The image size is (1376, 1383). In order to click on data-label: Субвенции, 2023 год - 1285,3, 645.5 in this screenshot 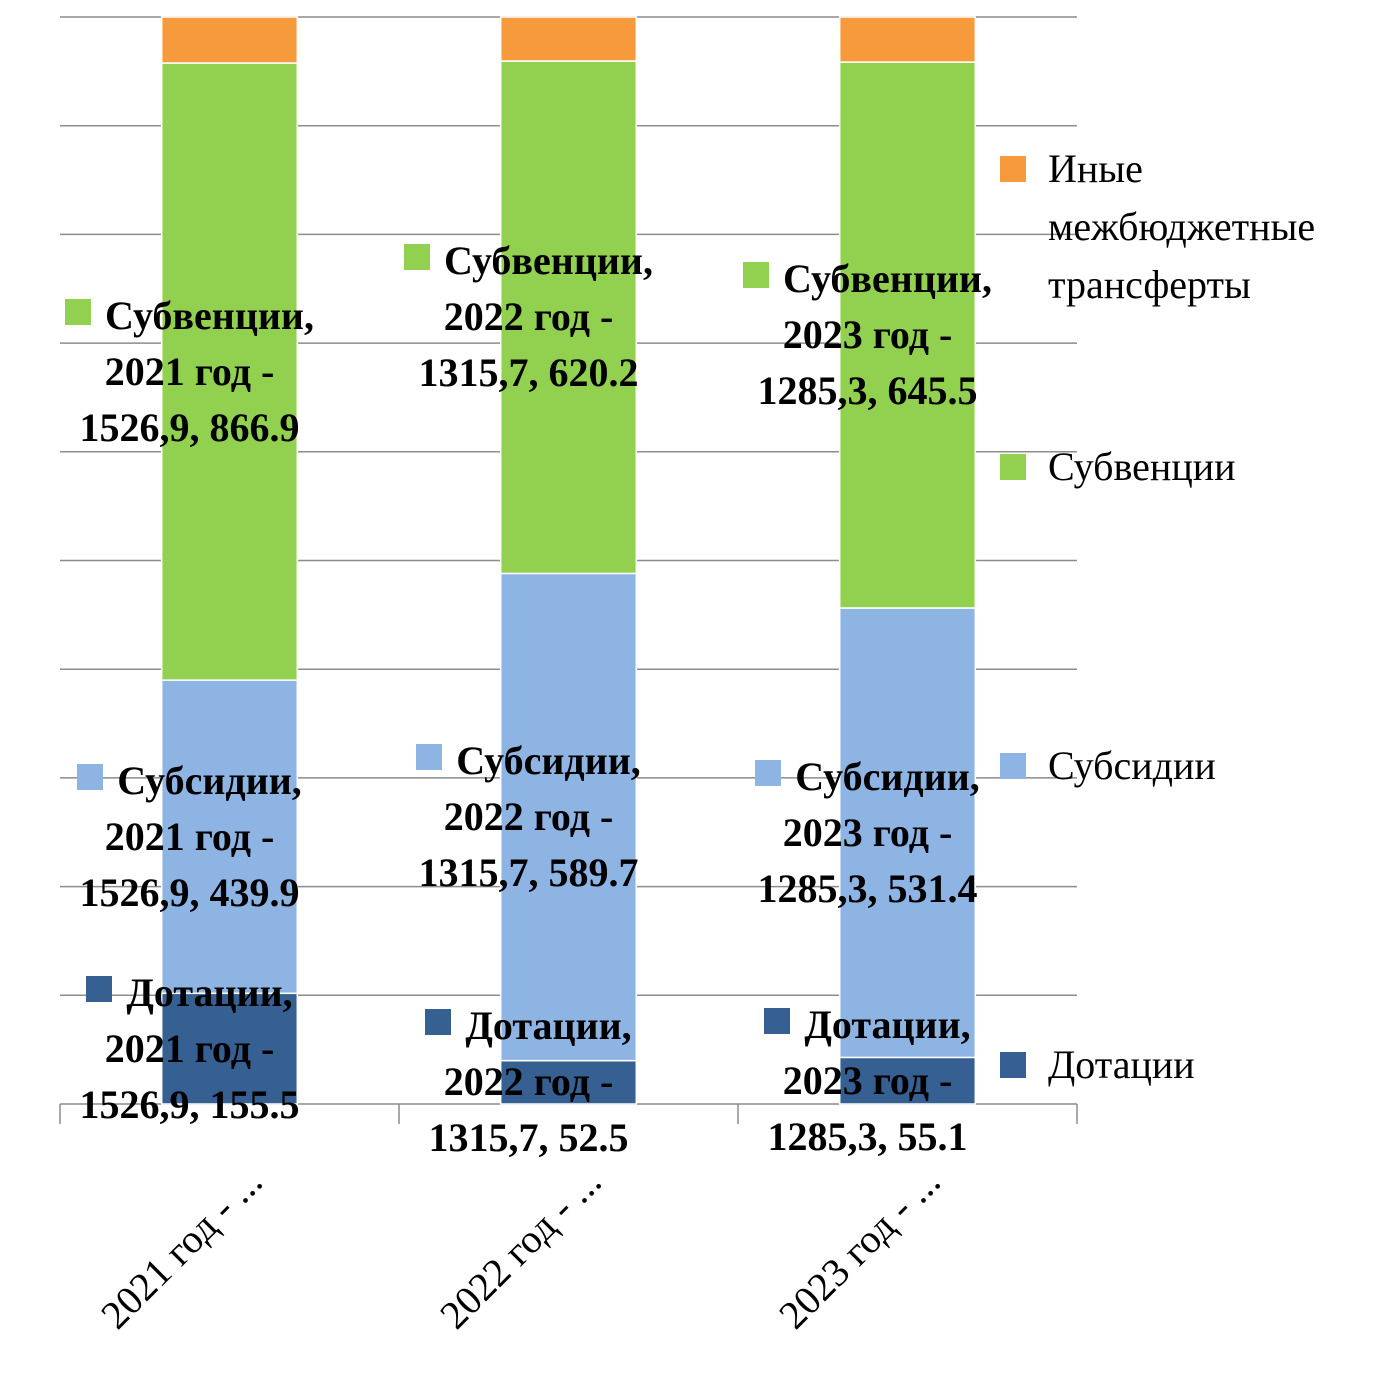, I will do `click(868, 335)`.